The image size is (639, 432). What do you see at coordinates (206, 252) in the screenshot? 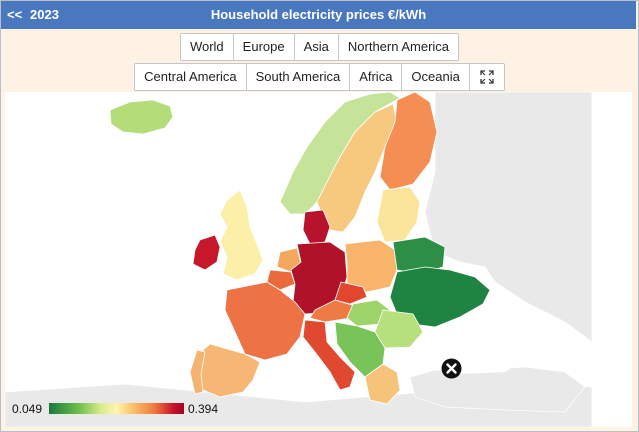
I see `map-ireland` at bounding box center [206, 252].